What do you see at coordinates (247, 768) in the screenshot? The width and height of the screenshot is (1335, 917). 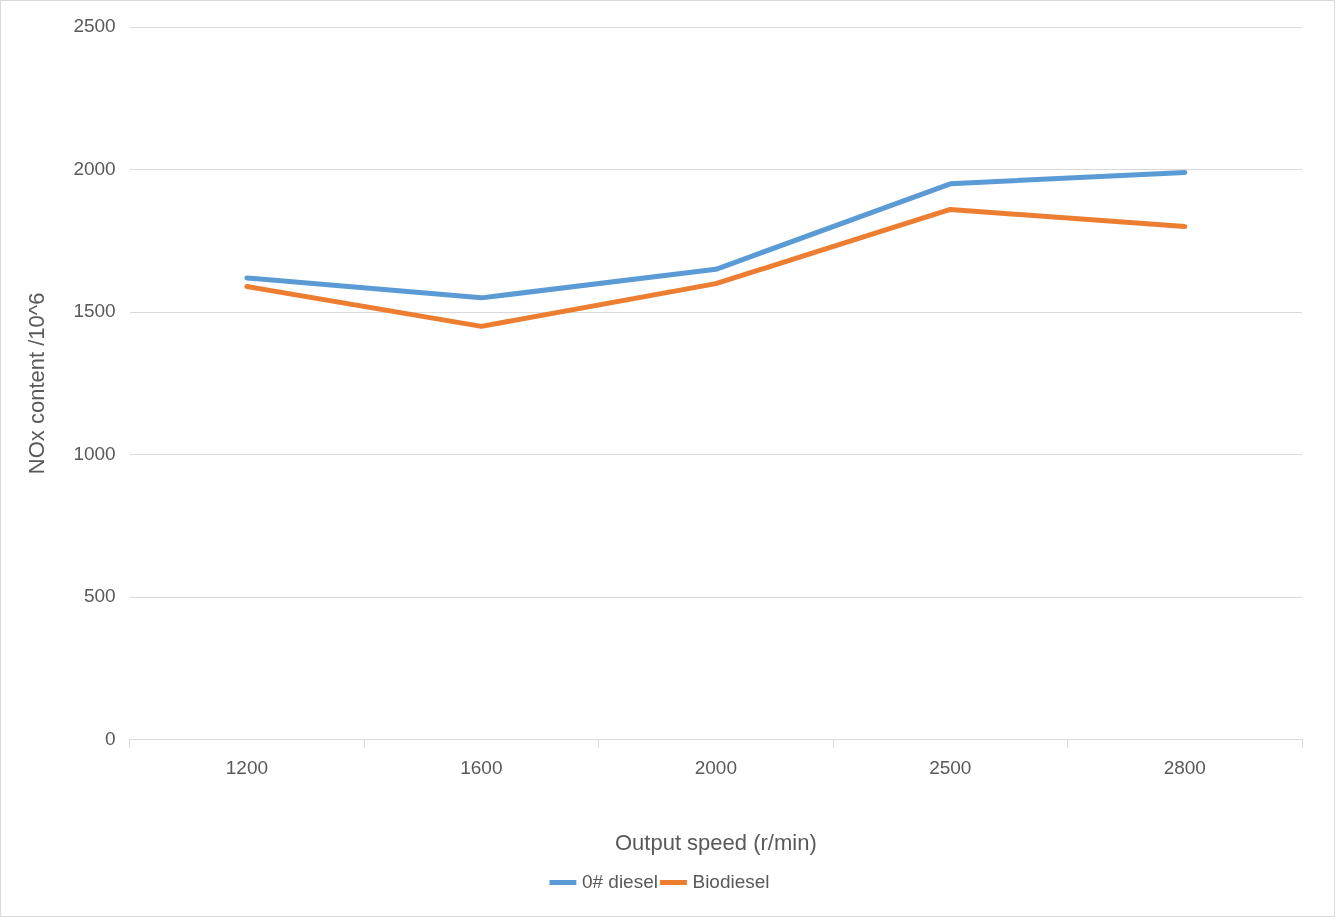 I see `x-tick-label: 1200` at bounding box center [247, 768].